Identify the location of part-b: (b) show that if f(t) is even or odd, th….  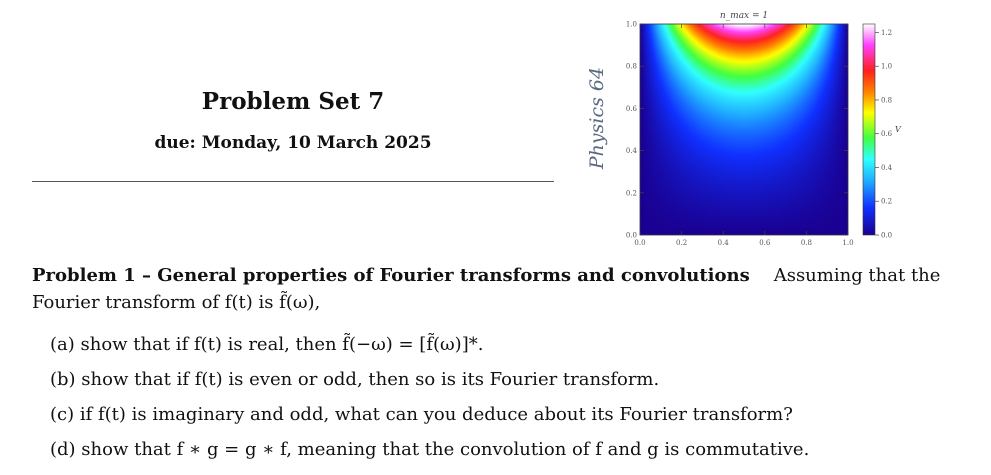
(355, 379).